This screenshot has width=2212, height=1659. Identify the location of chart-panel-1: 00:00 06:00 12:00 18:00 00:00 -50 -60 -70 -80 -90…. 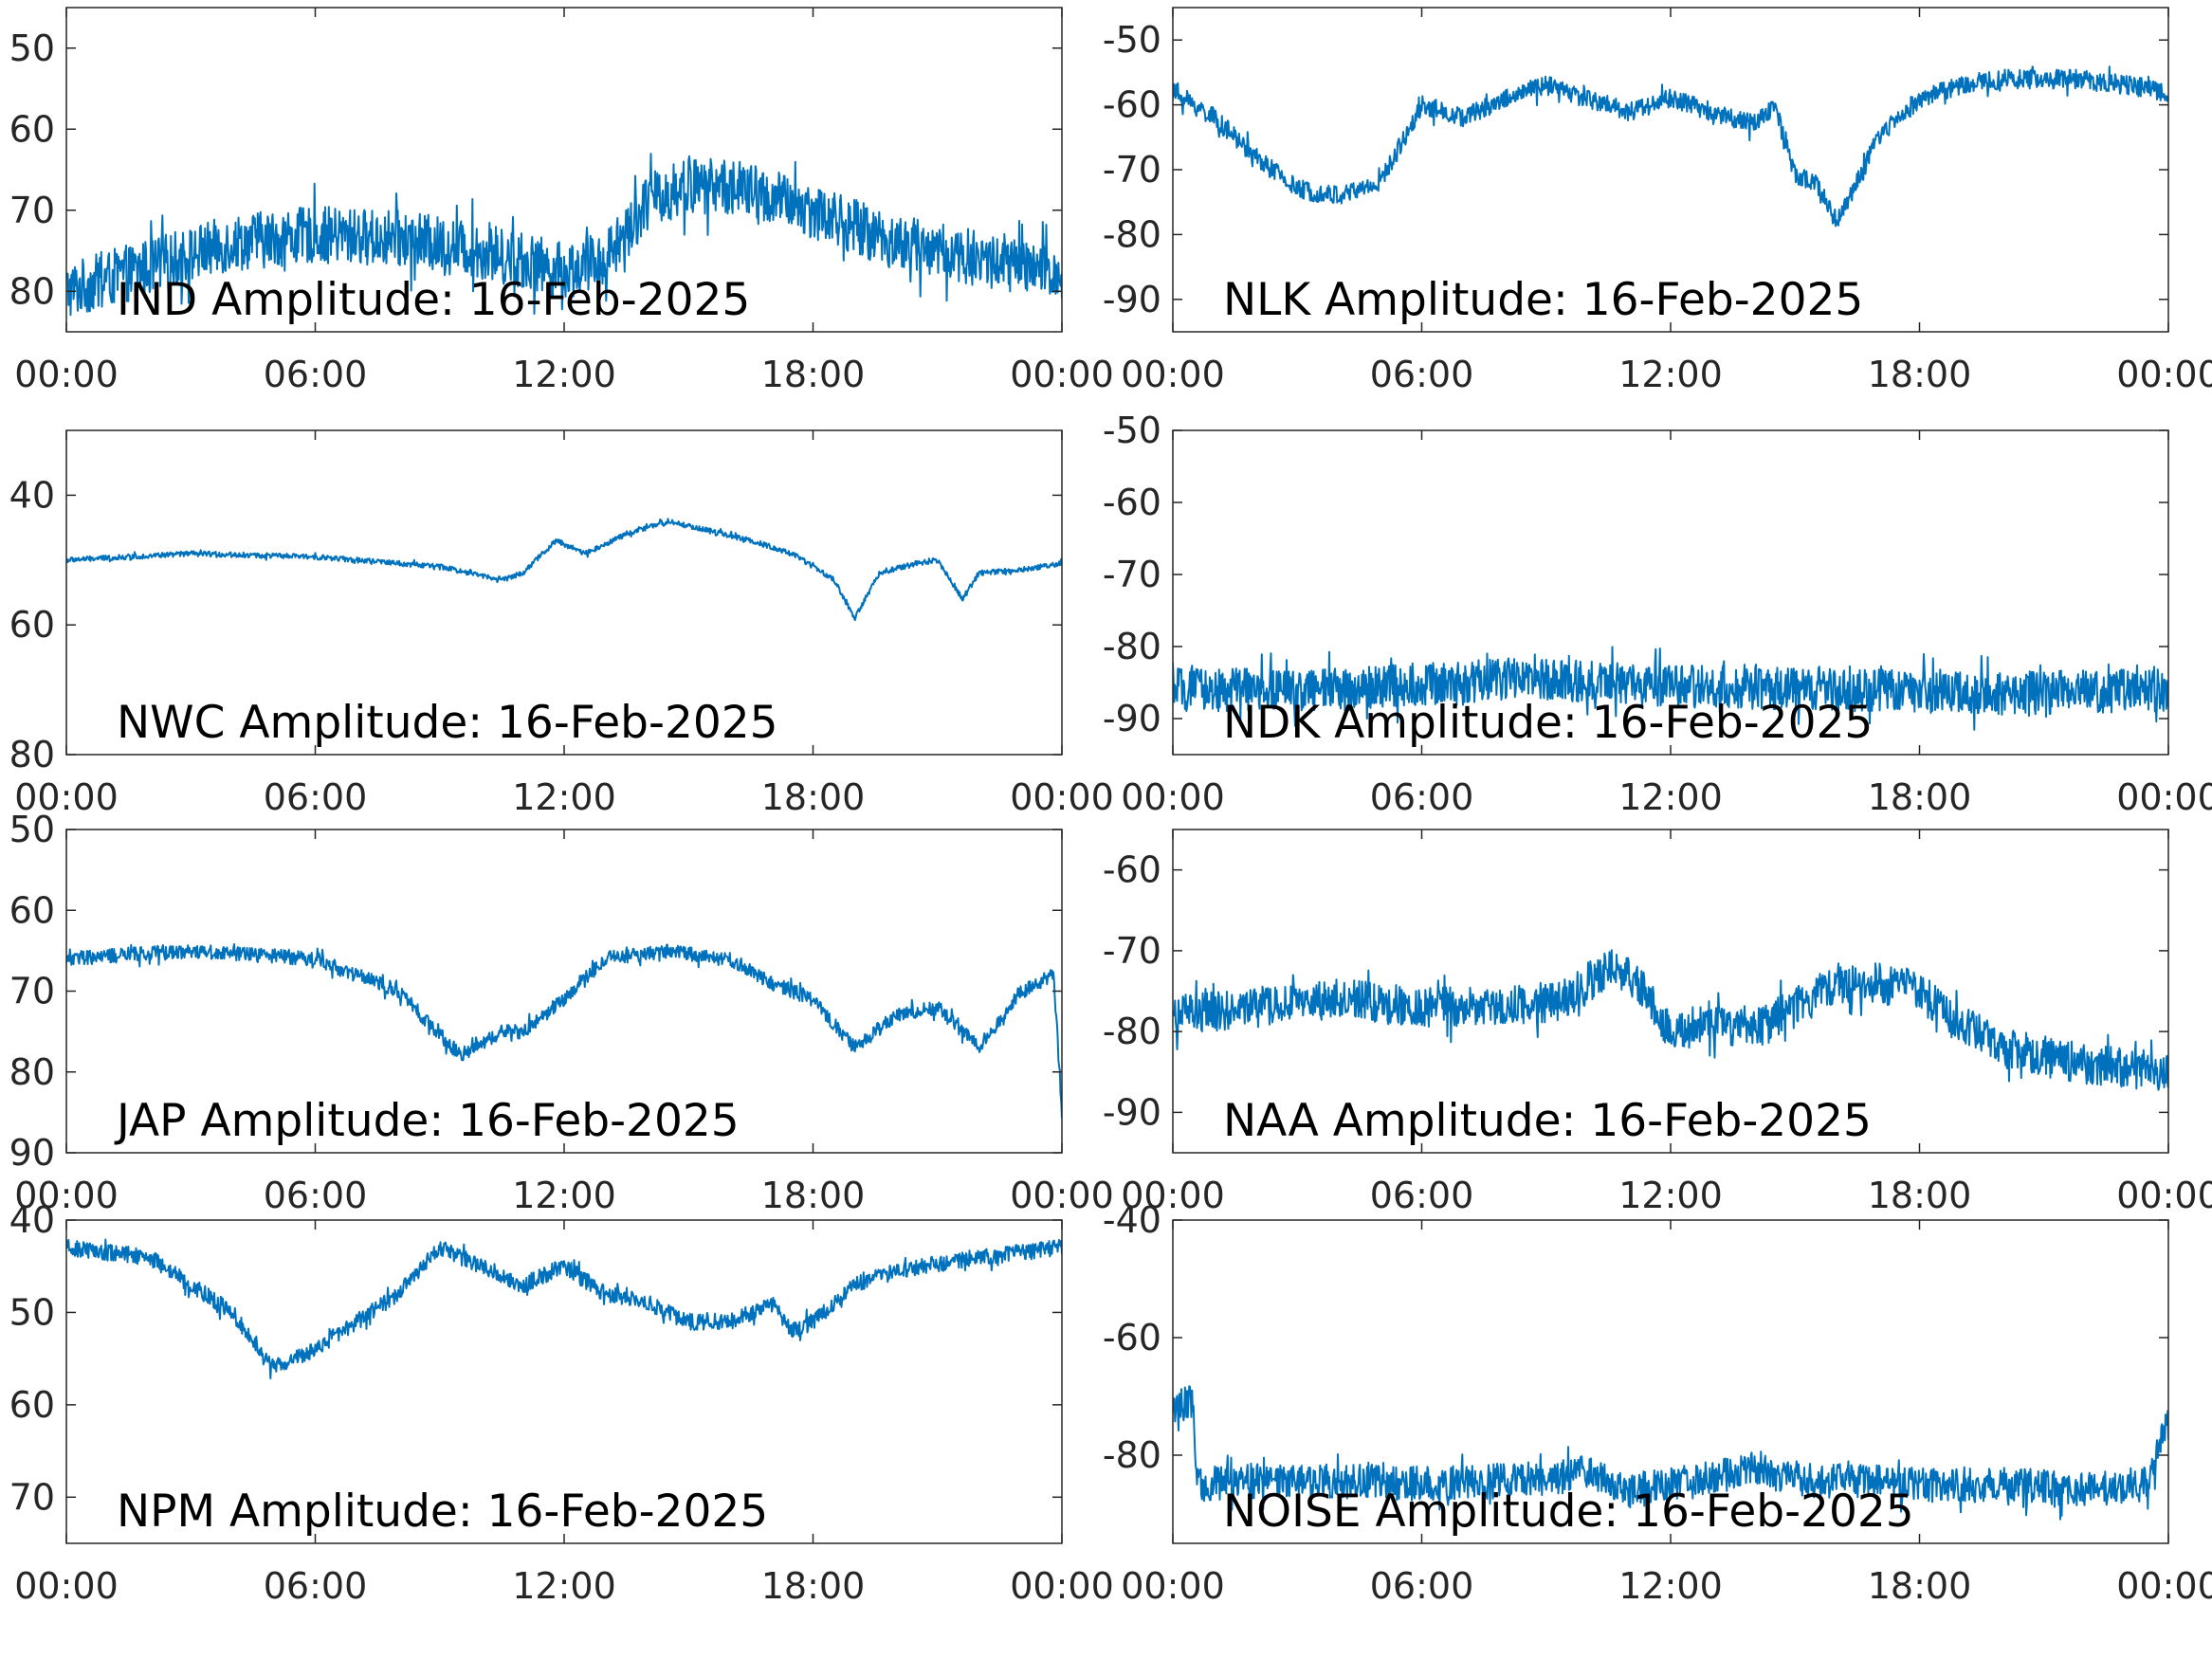
(1657, 201).